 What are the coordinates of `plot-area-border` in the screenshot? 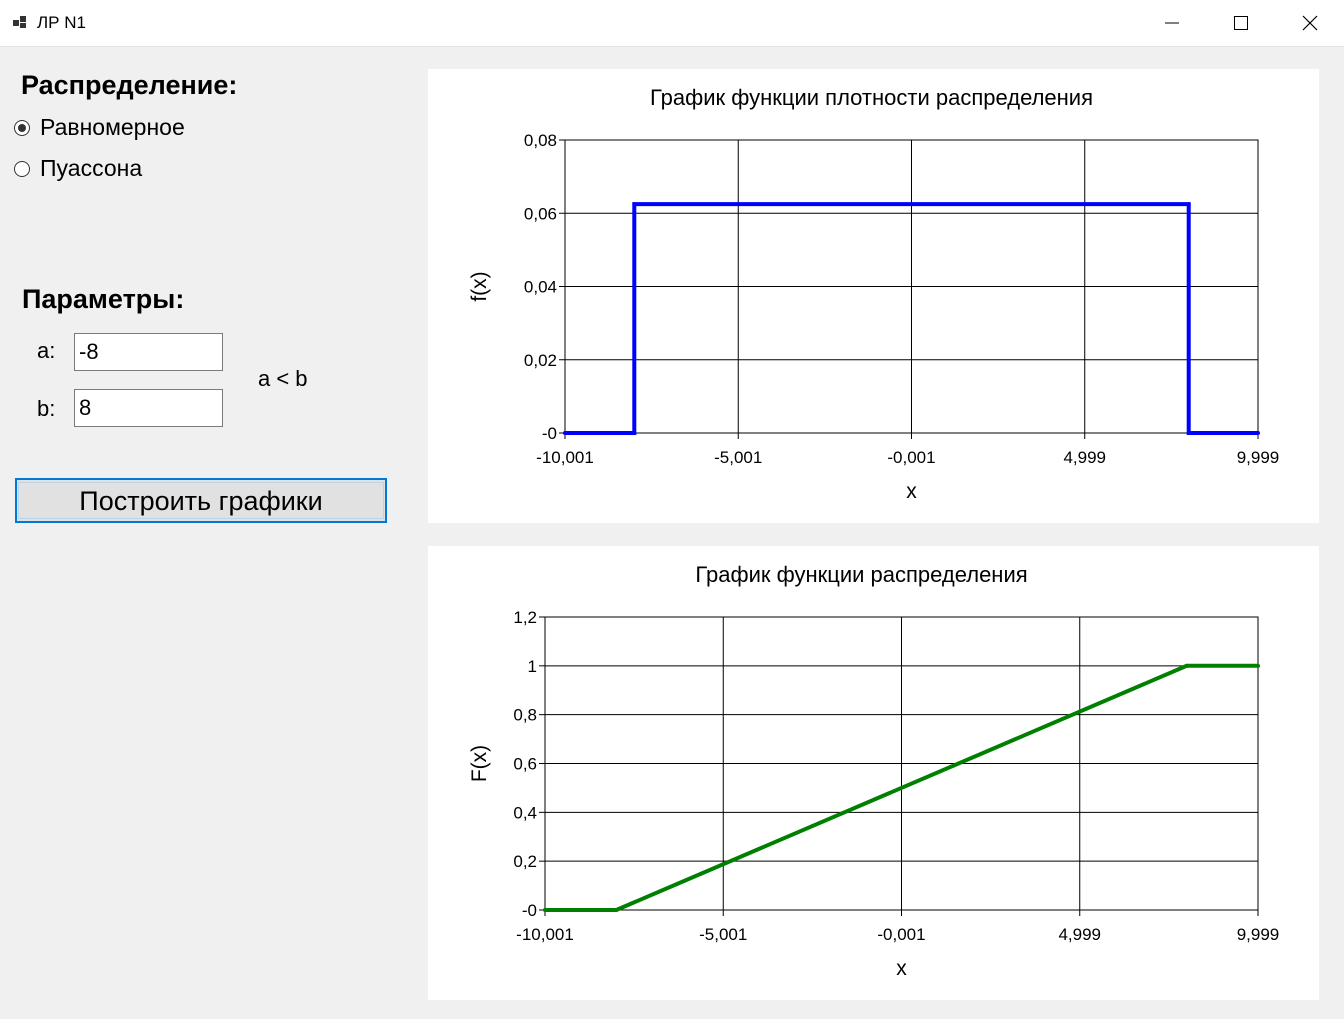 It's located at (911, 286).